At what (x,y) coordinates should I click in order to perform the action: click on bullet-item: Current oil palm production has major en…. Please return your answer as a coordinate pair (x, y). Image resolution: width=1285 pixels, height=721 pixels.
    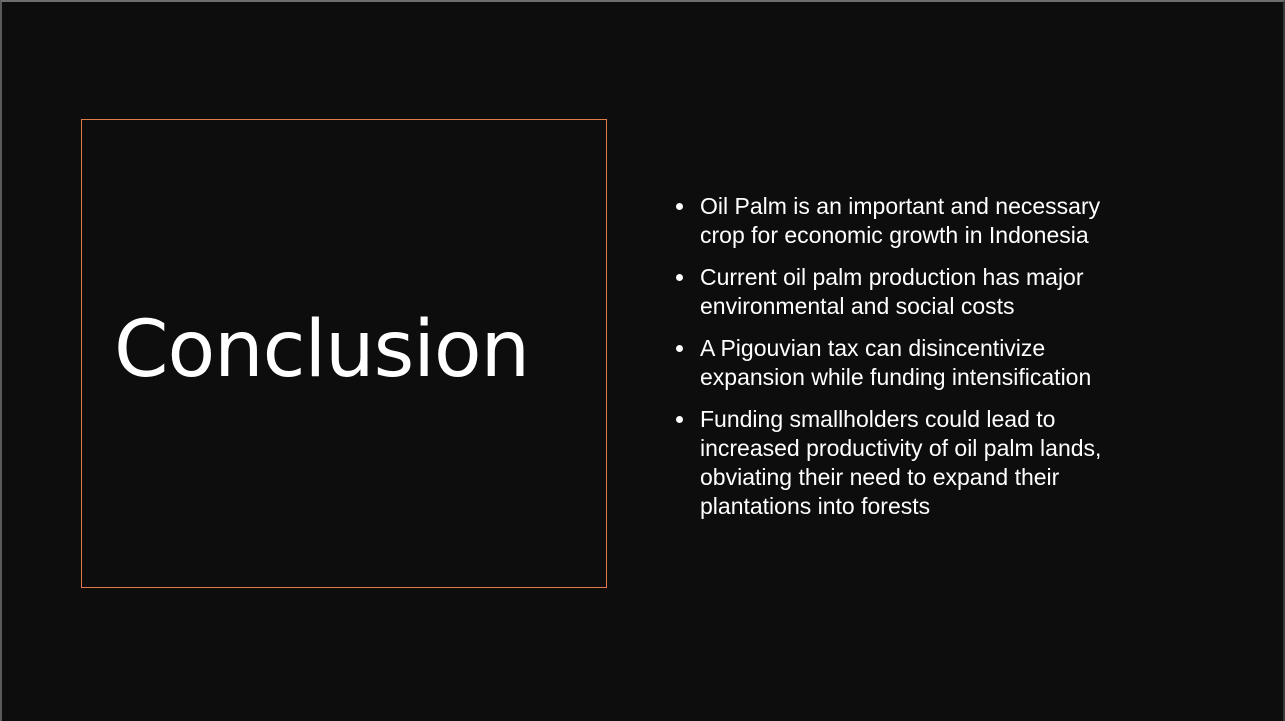
    Looking at the image, I should click on (909, 292).